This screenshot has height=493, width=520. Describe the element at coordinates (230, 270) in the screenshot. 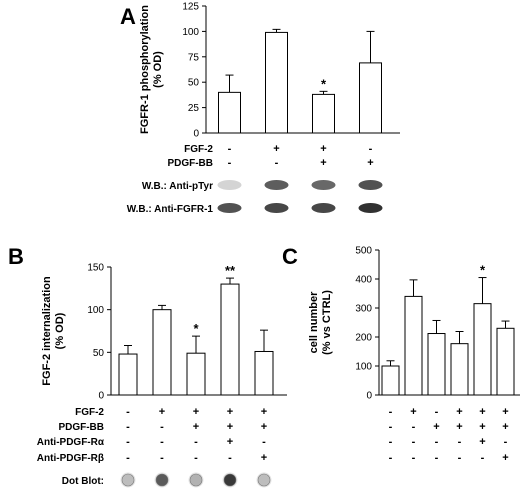

I see `significance-mark: **` at that location.